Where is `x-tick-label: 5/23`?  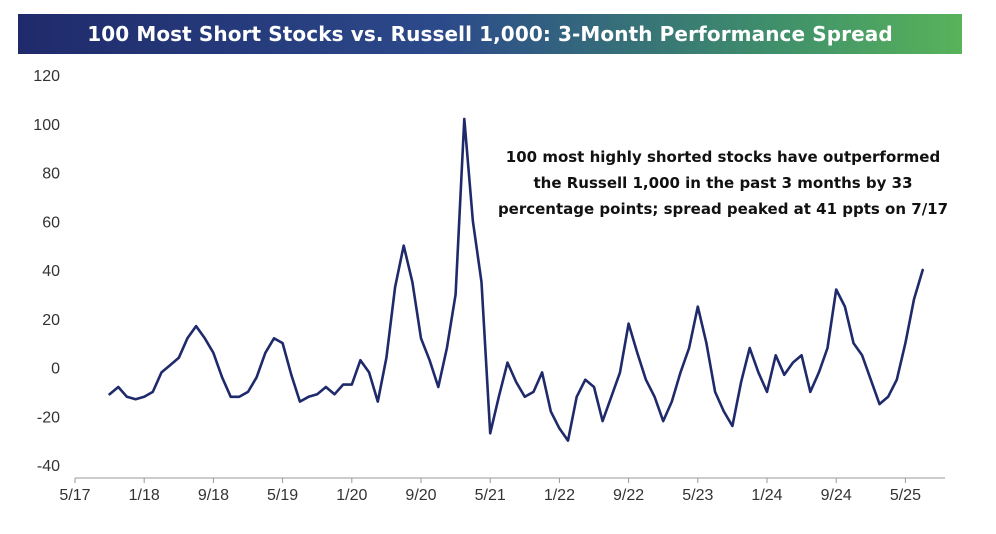
x-tick-label: 5/23 is located at coordinates (697, 495).